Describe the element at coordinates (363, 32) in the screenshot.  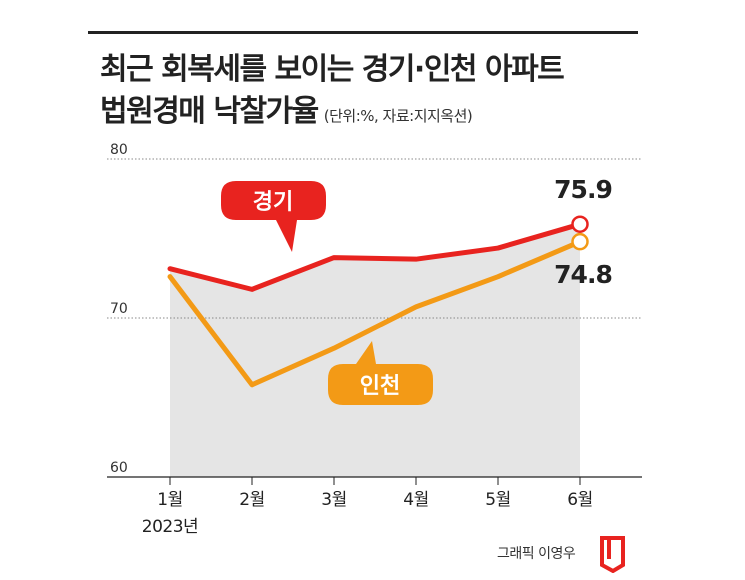
I see `top-rule` at that location.